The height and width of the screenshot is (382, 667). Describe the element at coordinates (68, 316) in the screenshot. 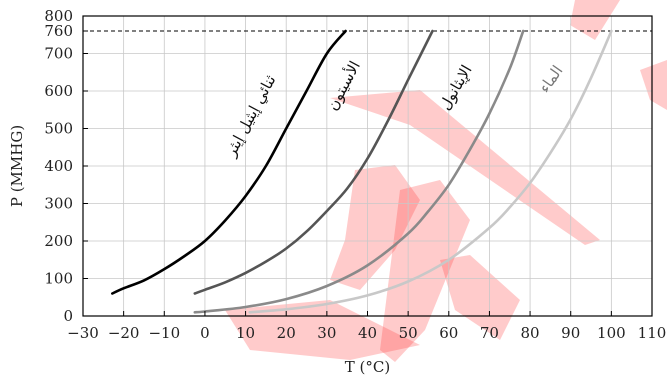

I see `y-tick-label: 0` at that location.